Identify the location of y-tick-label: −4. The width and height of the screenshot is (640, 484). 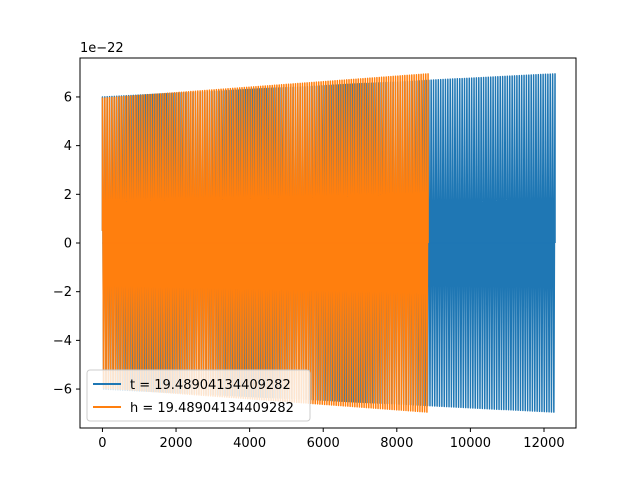
(62, 341).